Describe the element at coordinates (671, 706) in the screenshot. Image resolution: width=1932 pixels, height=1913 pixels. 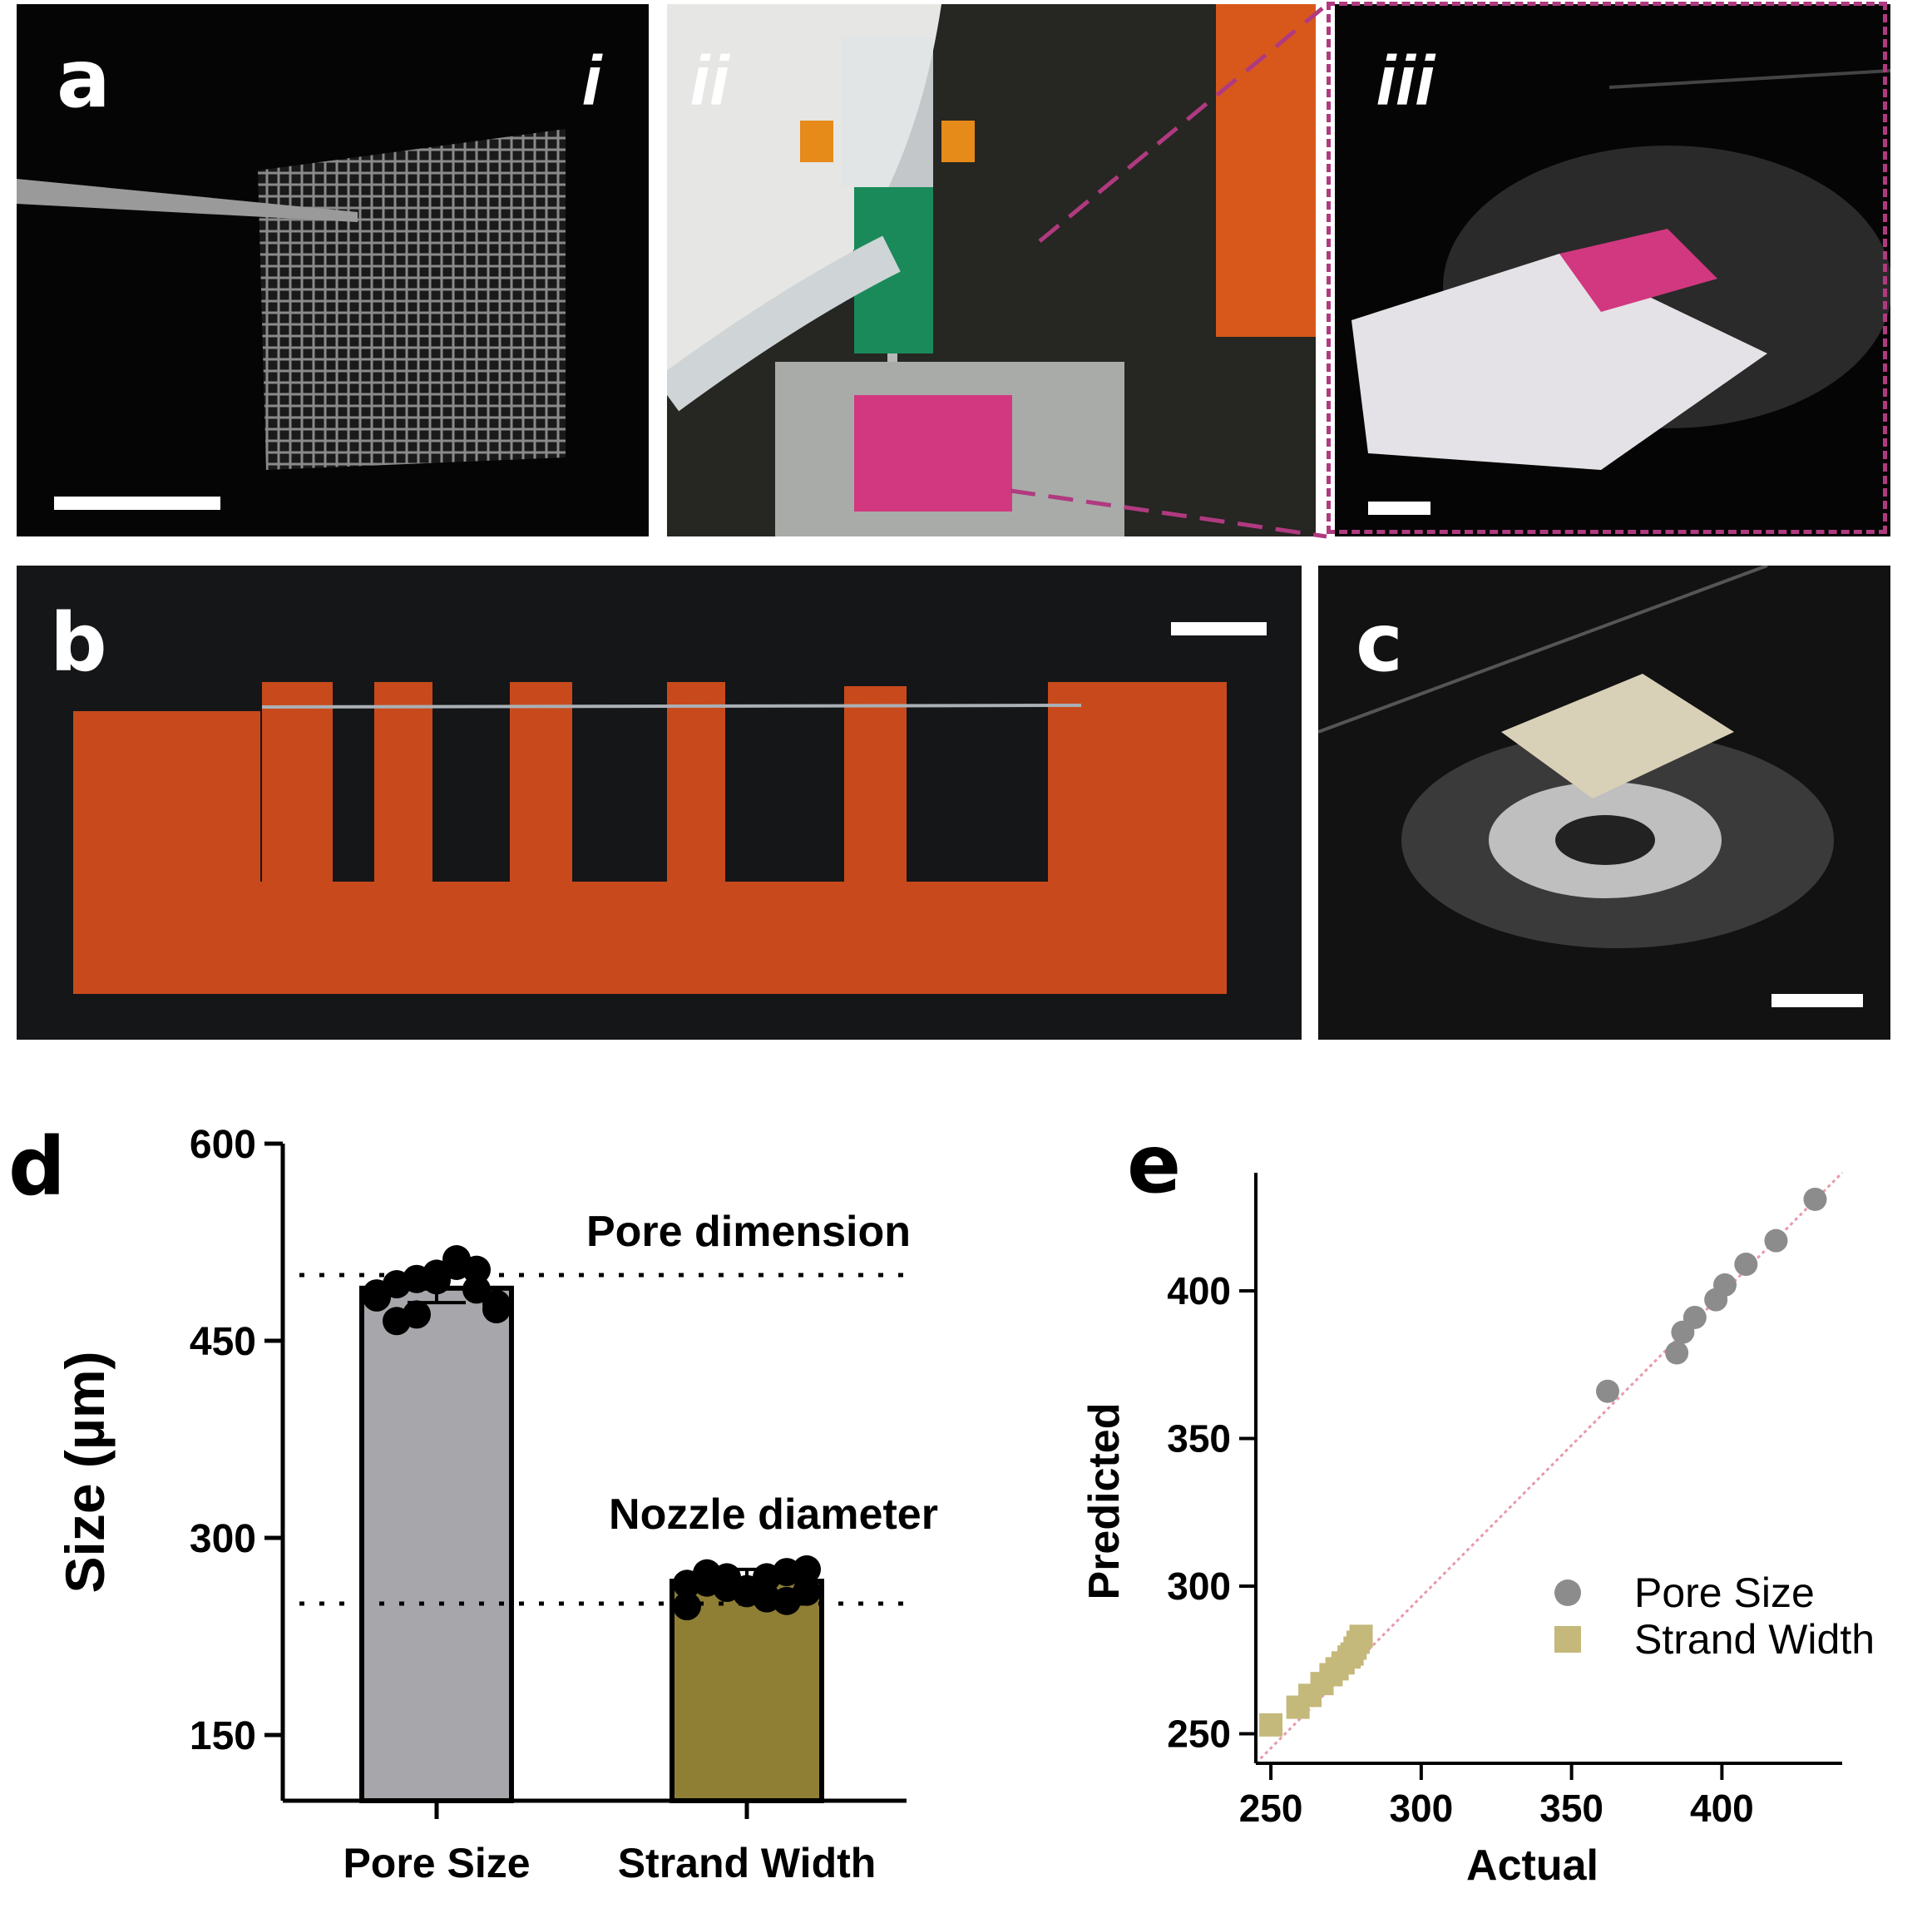
I see `printed-filament` at that location.